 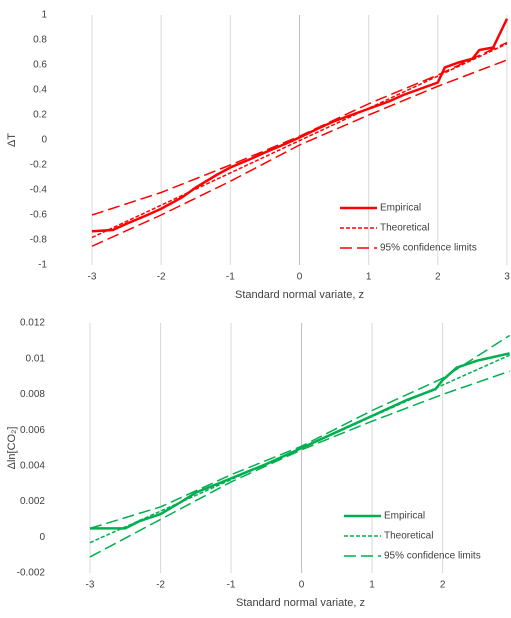 I want to click on y-tick-label: -1, so click(x=42, y=265).